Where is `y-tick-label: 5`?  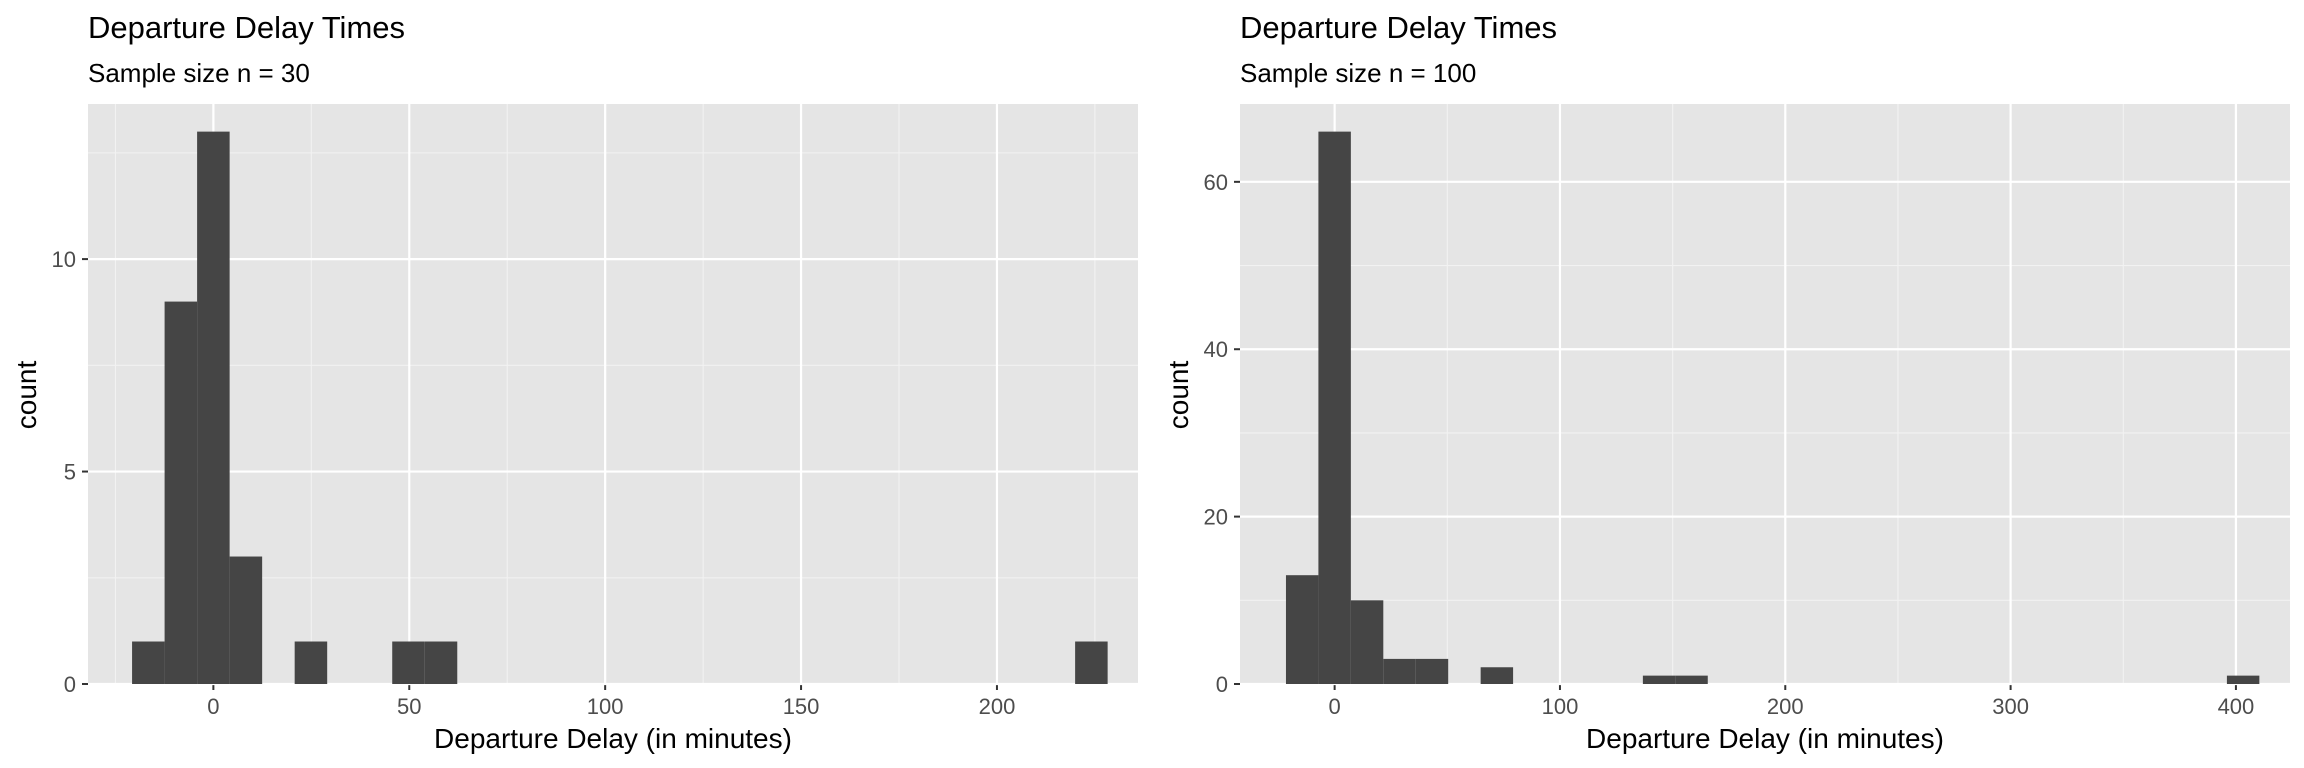 y-tick-label: 5 is located at coordinates (70, 472).